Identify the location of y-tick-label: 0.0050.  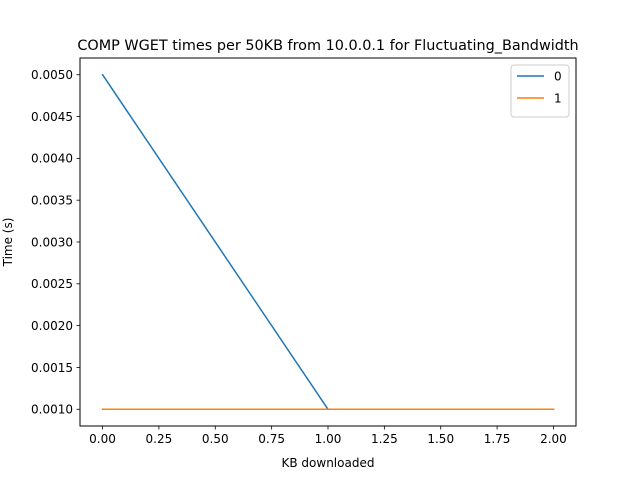
(52, 75).